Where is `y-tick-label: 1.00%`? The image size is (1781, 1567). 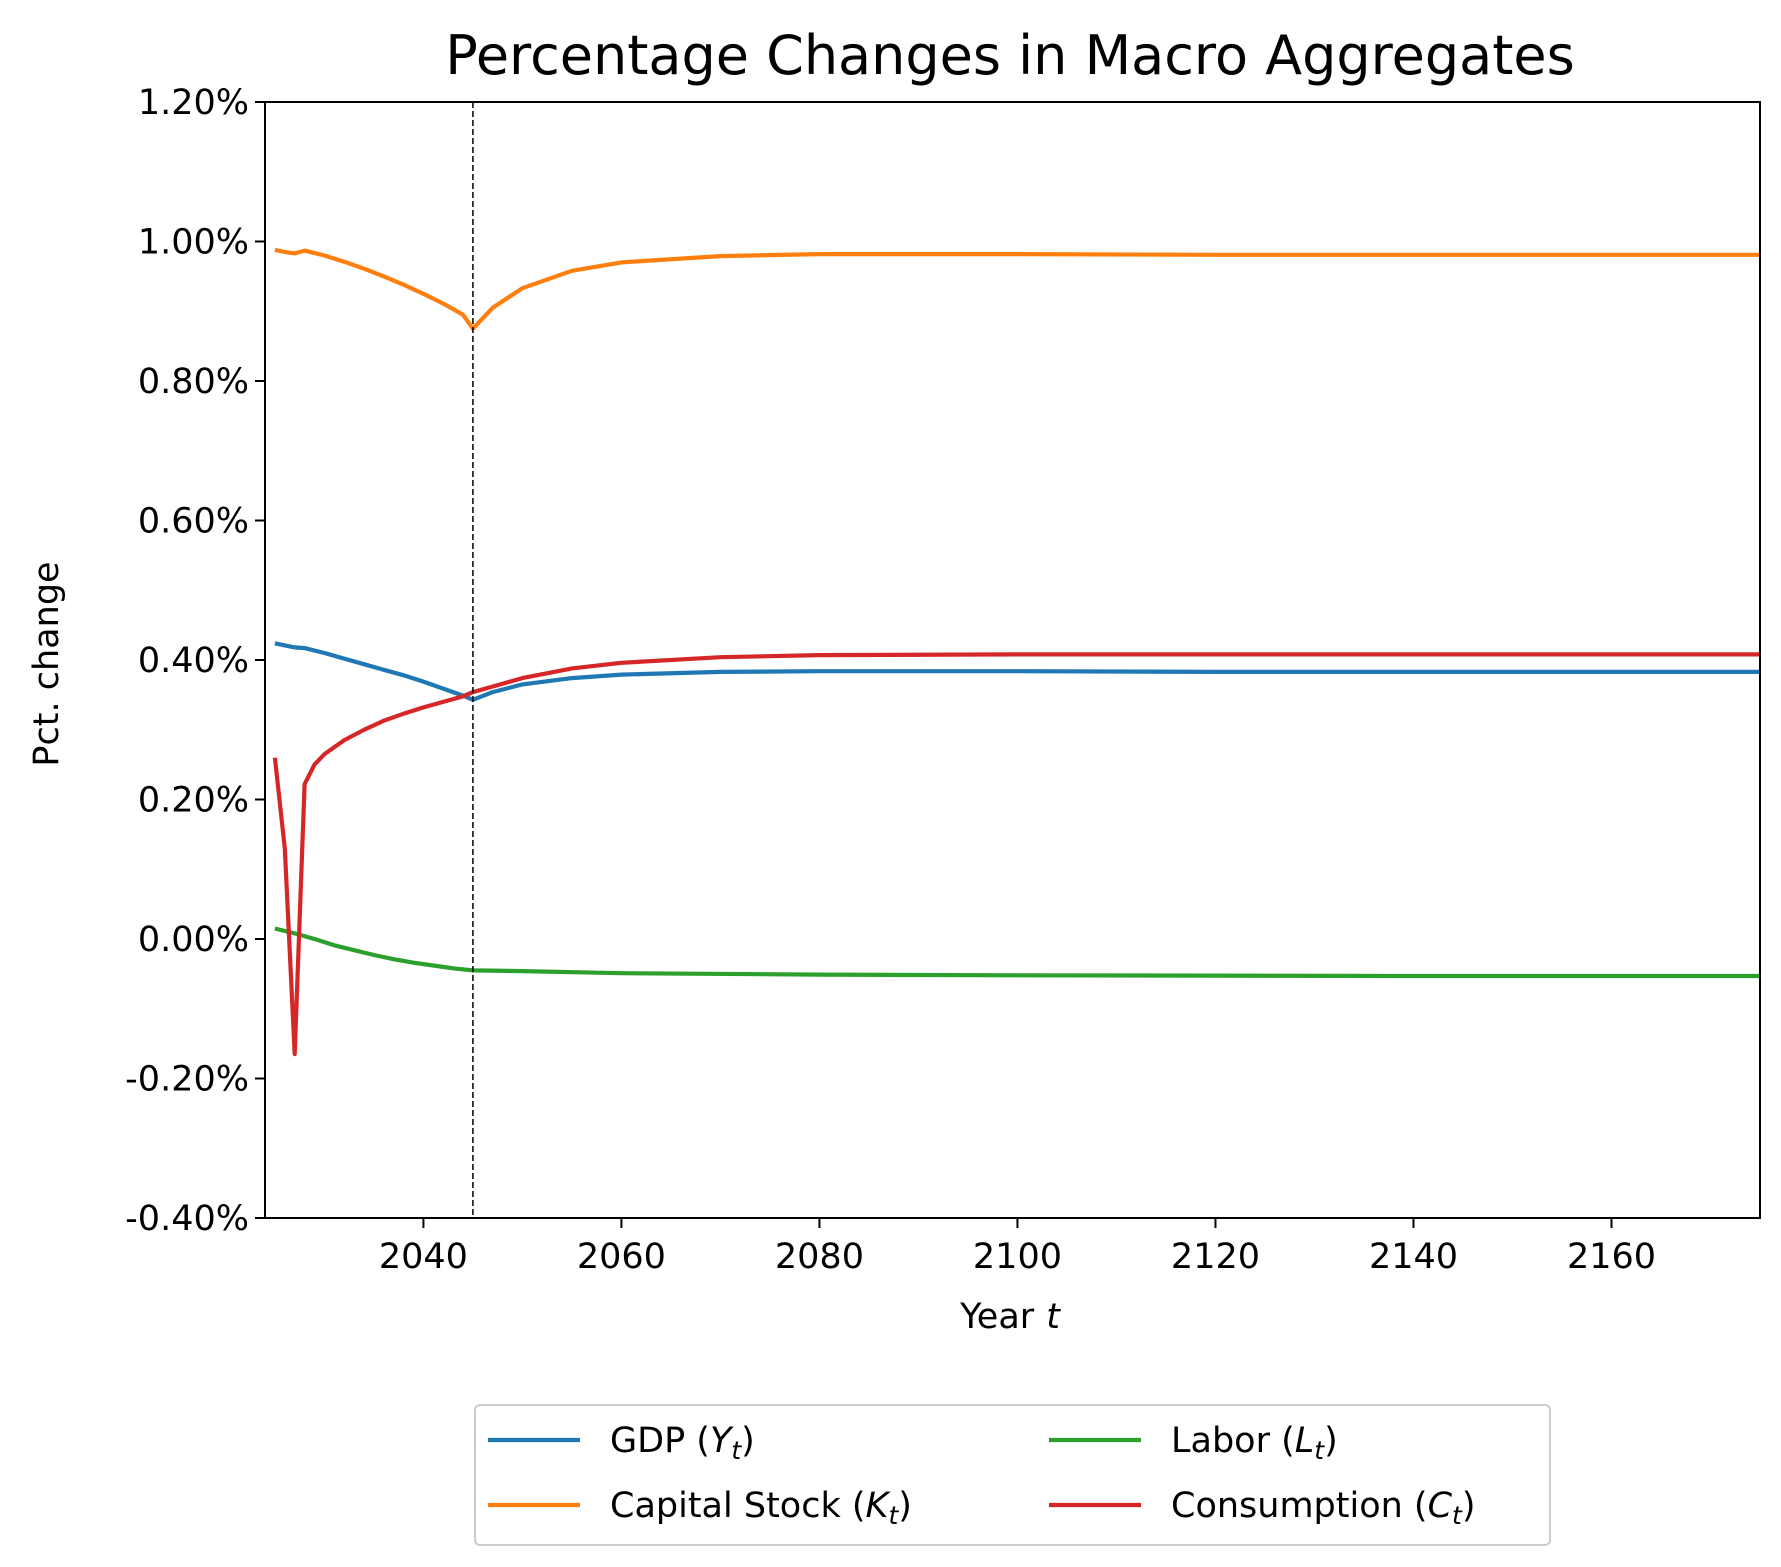
y-tick-label: 1.00% is located at coordinates (193, 243).